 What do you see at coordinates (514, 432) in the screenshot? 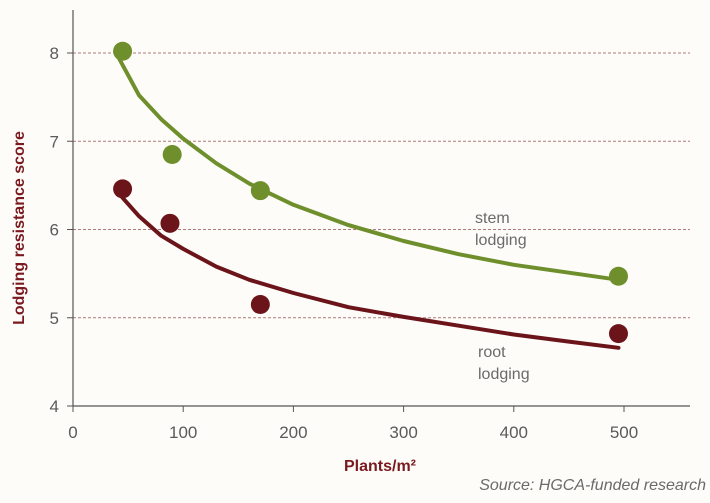
I see `x-tick-label-400: 400` at bounding box center [514, 432].